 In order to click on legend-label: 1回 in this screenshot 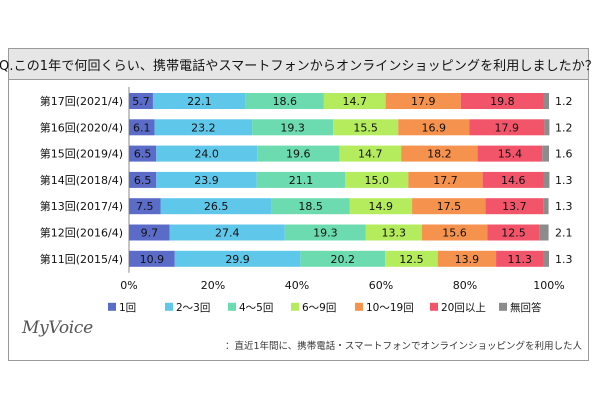, I will do `click(127, 308)`.